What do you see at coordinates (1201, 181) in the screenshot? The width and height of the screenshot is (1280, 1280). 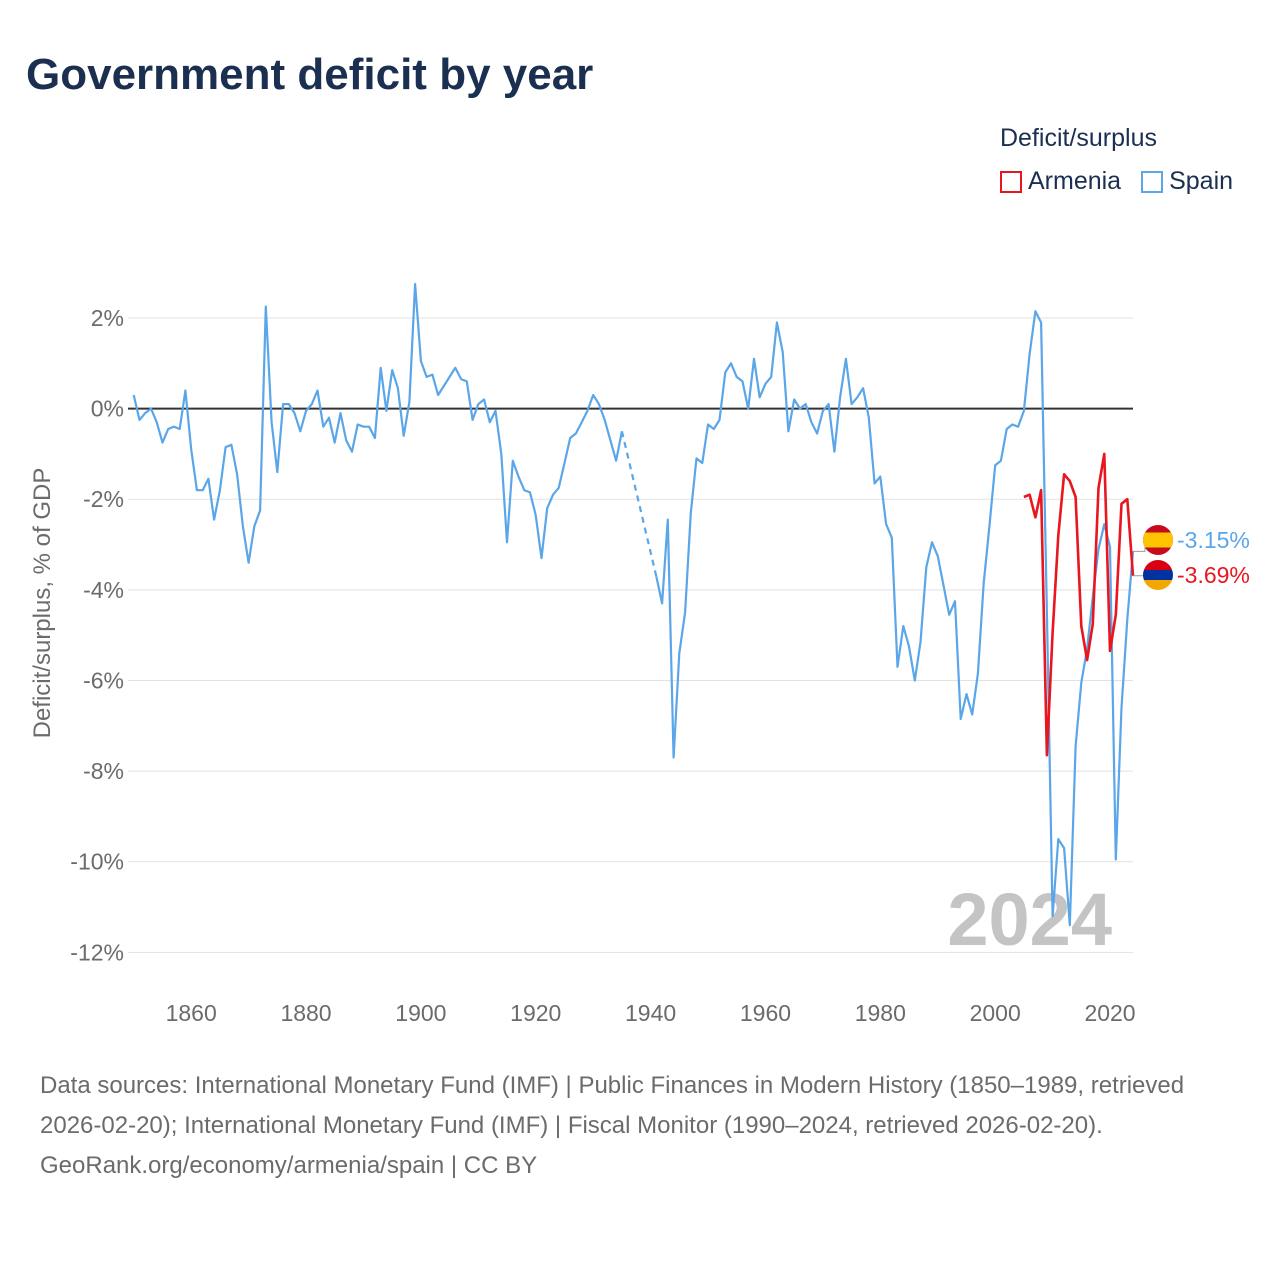 I see `legend-label-spain: Spain` at bounding box center [1201, 181].